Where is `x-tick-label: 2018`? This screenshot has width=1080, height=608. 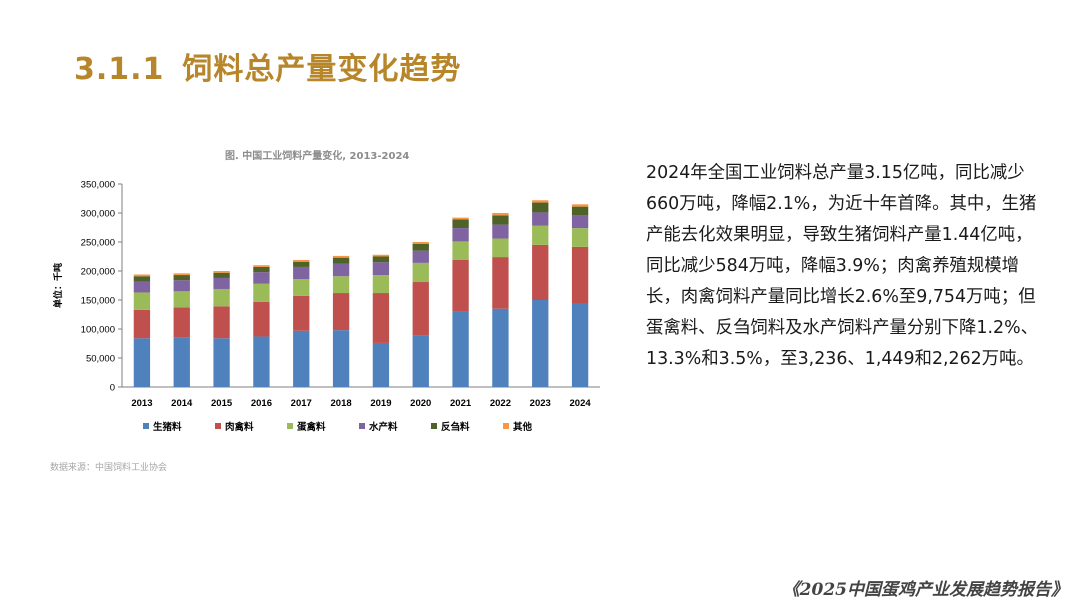
x-tick-label: 2018 is located at coordinates (341, 403).